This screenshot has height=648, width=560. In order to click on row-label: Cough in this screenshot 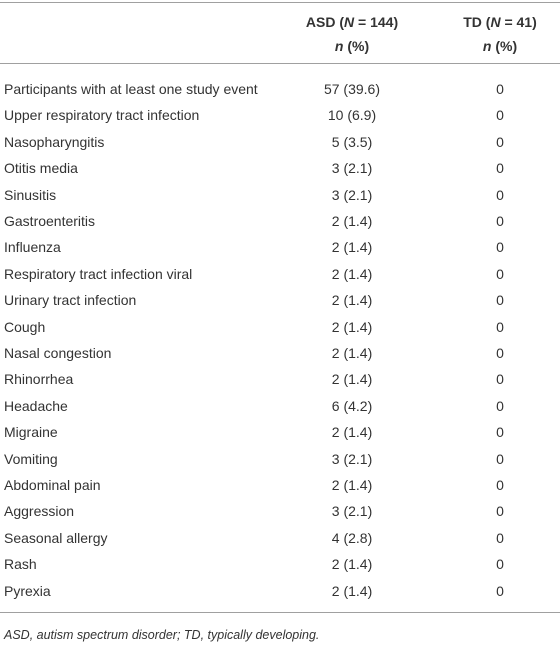, I will do `click(25, 326)`.